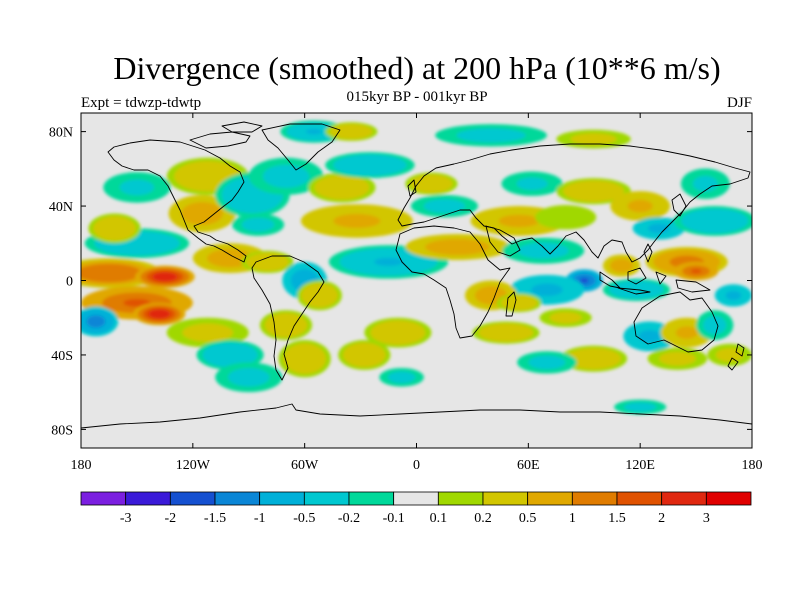 This screenshot has height=600, width=800. I want to click on coastline-antarctica, so click(416, 416).